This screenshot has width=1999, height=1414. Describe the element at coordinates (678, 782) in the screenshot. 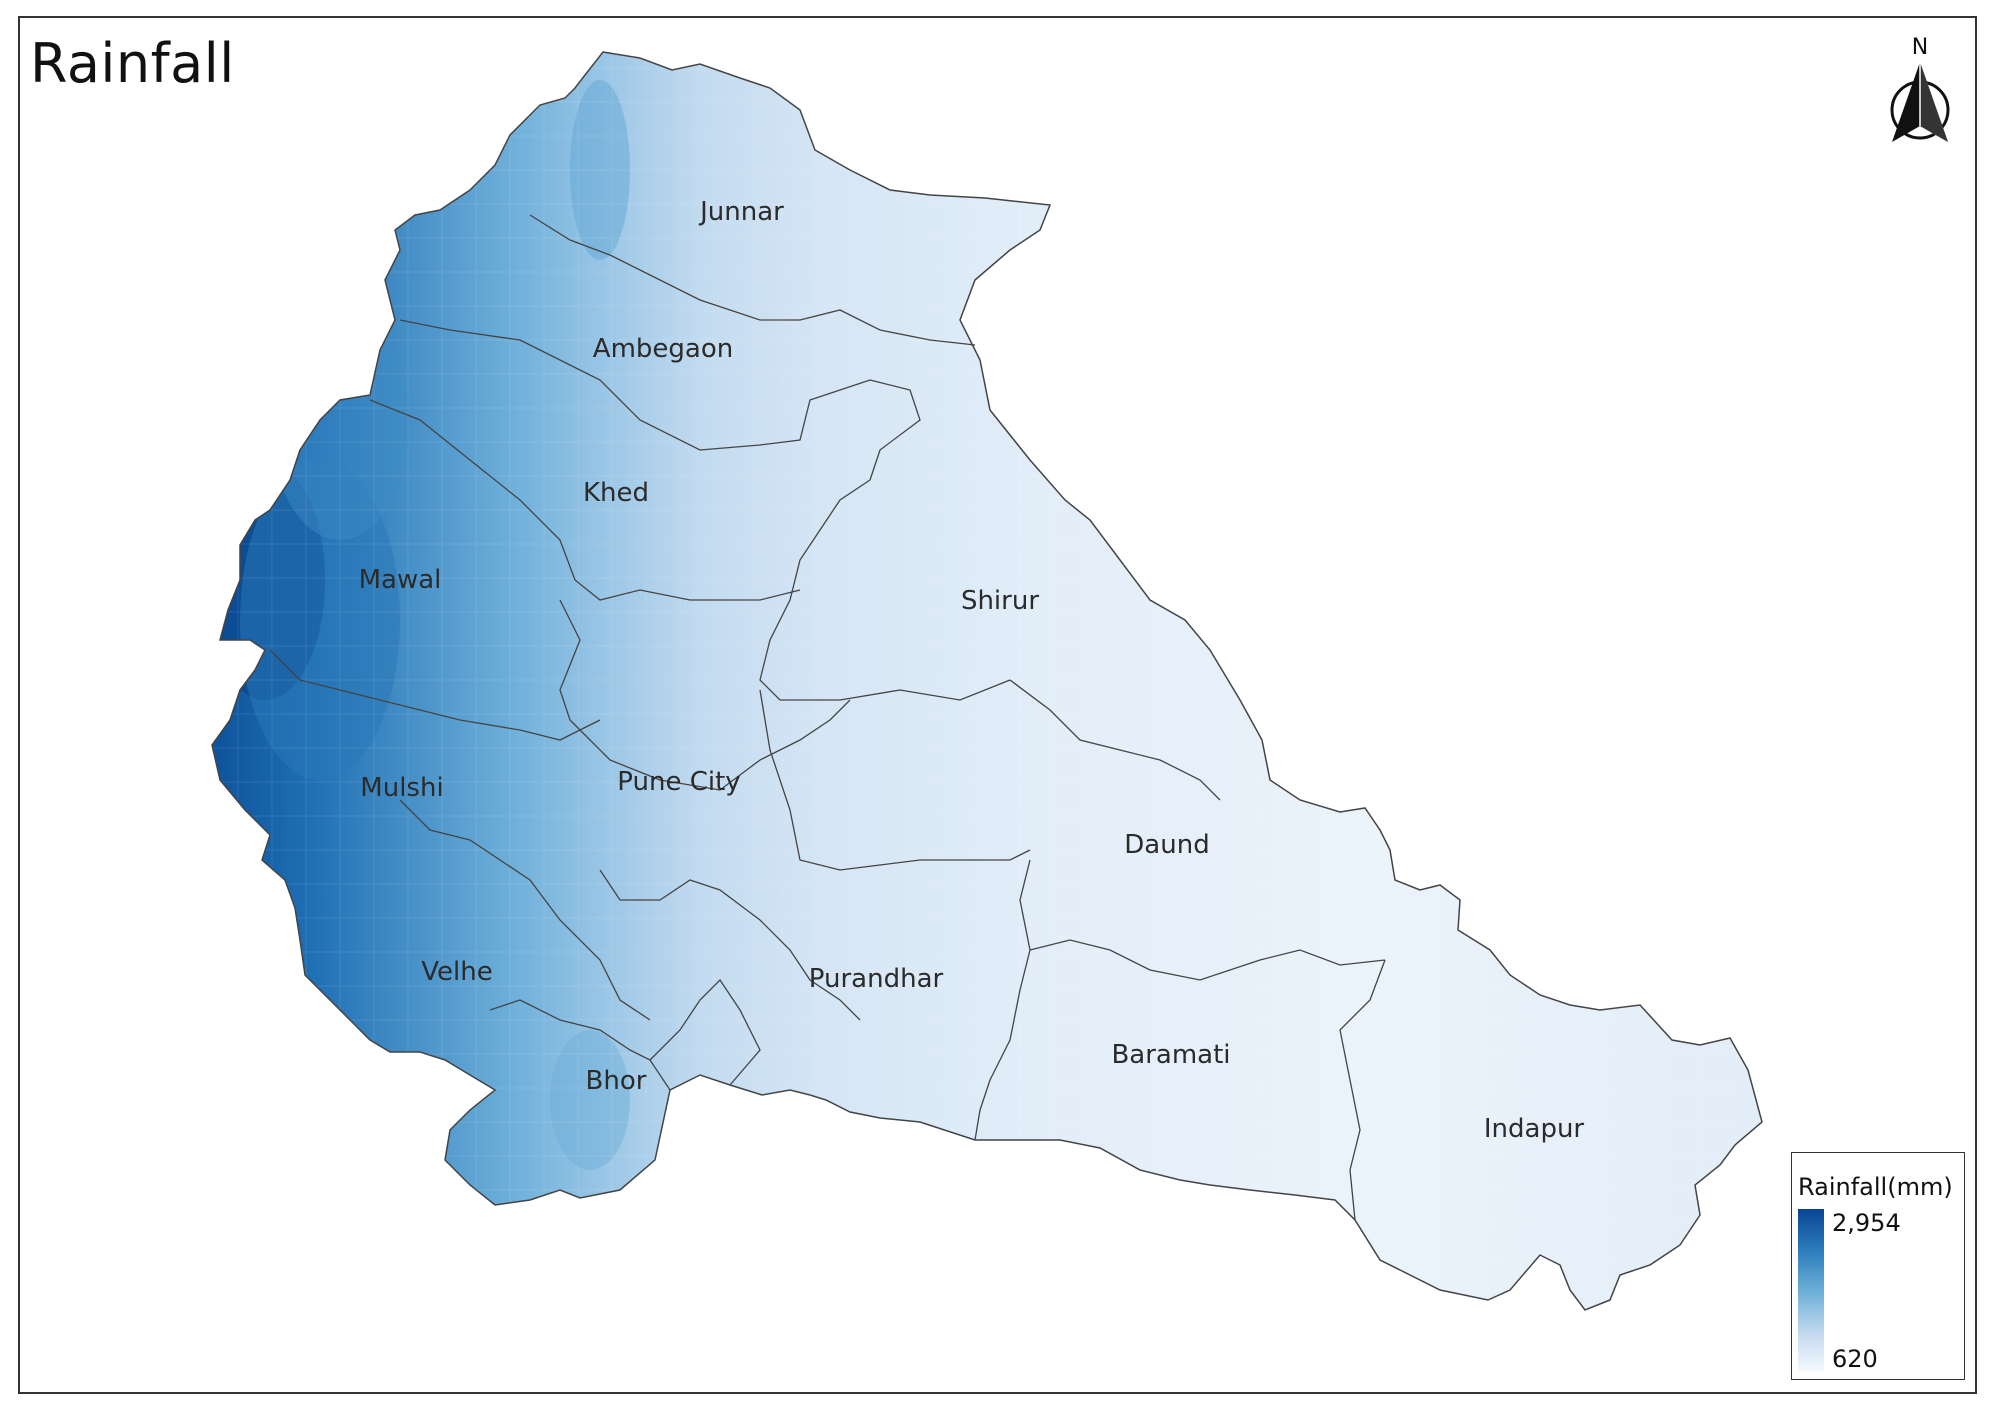

I see `district-label-pune-city: Pune City` at that location.